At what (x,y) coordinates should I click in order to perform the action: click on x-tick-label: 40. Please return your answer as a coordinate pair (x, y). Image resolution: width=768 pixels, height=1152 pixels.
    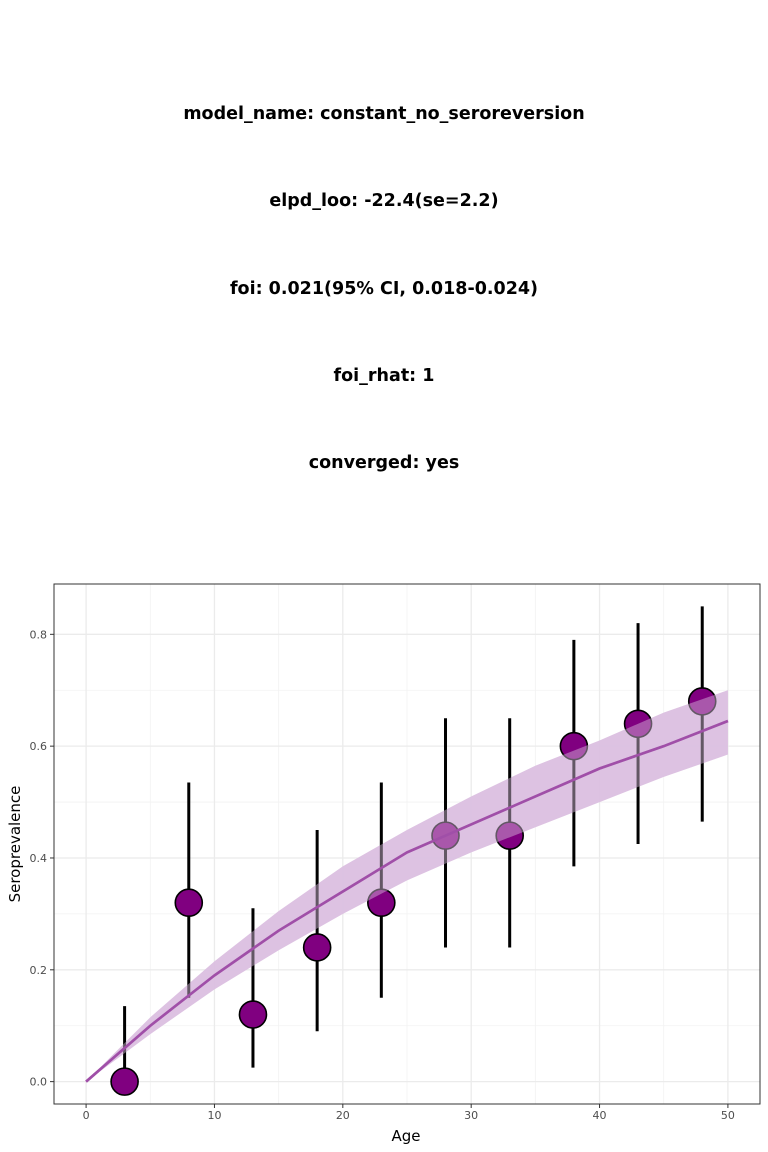
    Looking at the image, I should click on (600, 1115).